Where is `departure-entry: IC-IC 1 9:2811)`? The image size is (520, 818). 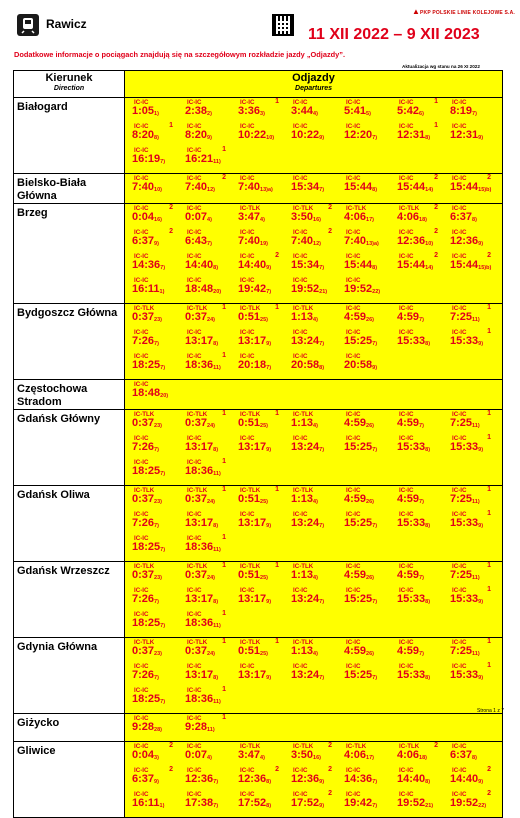
departure-entry: IC-IC 1 9:2811) is located at coordinates (207, 726).